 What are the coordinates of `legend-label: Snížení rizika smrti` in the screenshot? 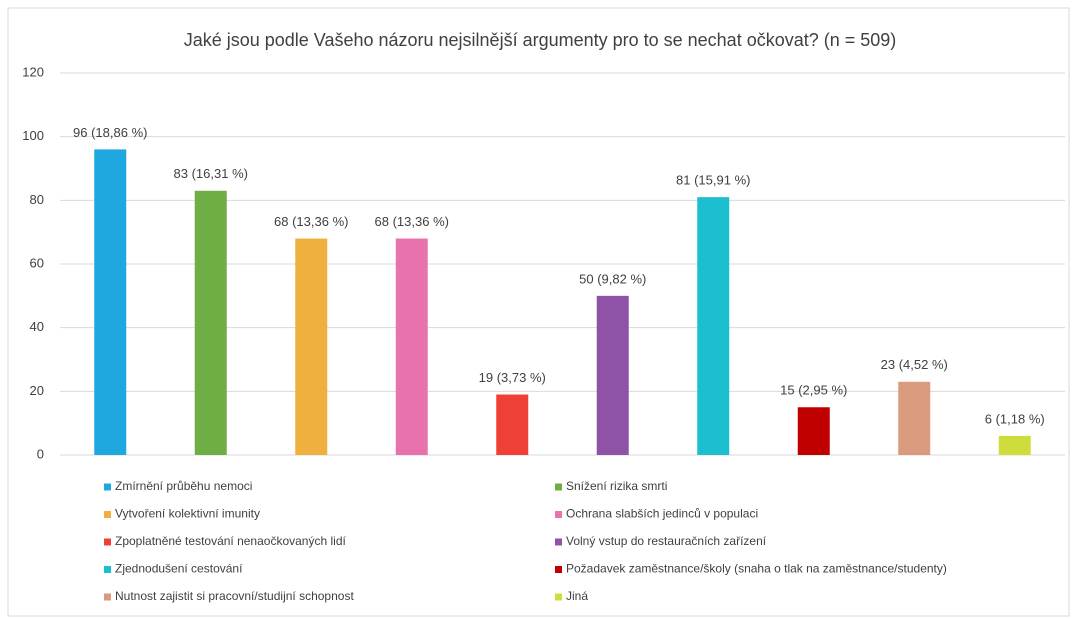 It's located at (616, 486).